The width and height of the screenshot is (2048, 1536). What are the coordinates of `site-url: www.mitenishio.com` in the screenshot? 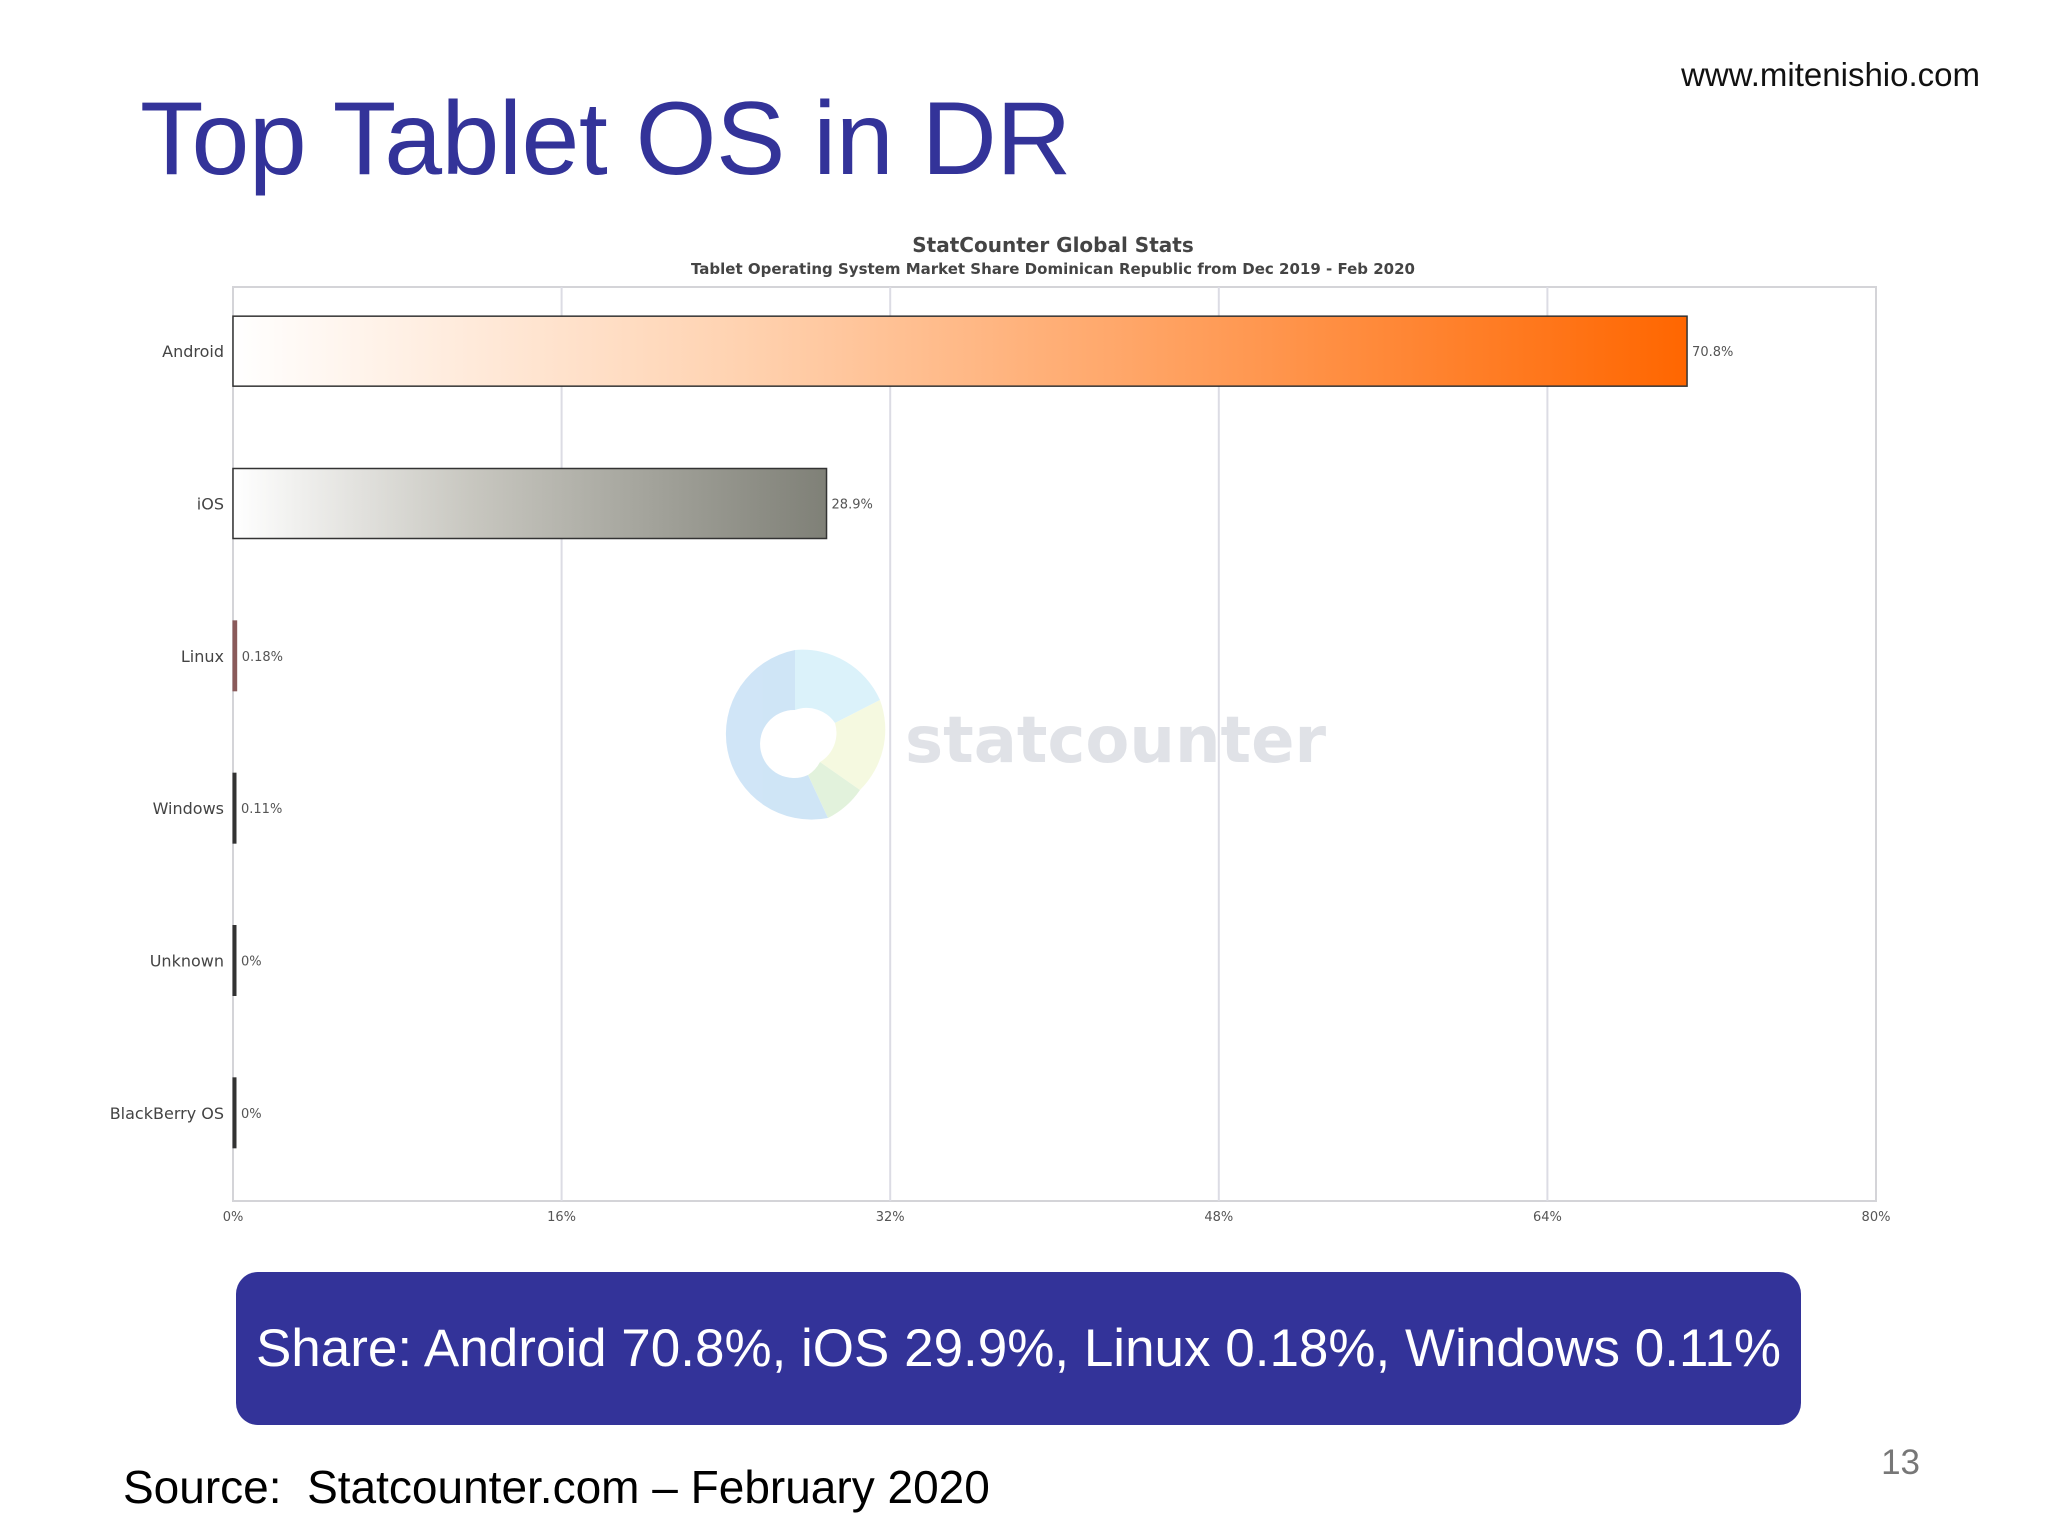 It's located at (1830, 74).